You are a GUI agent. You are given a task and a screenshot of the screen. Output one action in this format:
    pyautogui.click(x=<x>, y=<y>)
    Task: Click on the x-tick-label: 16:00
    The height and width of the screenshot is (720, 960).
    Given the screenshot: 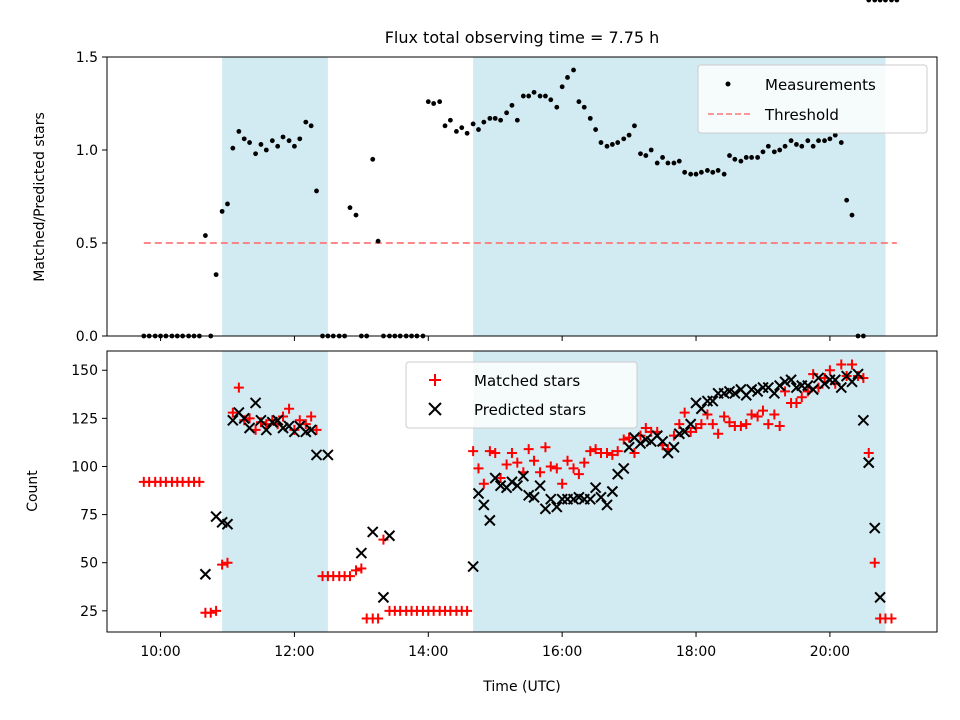 What is the action you would take?
    pyautogui.click(x=562, y=652)
    